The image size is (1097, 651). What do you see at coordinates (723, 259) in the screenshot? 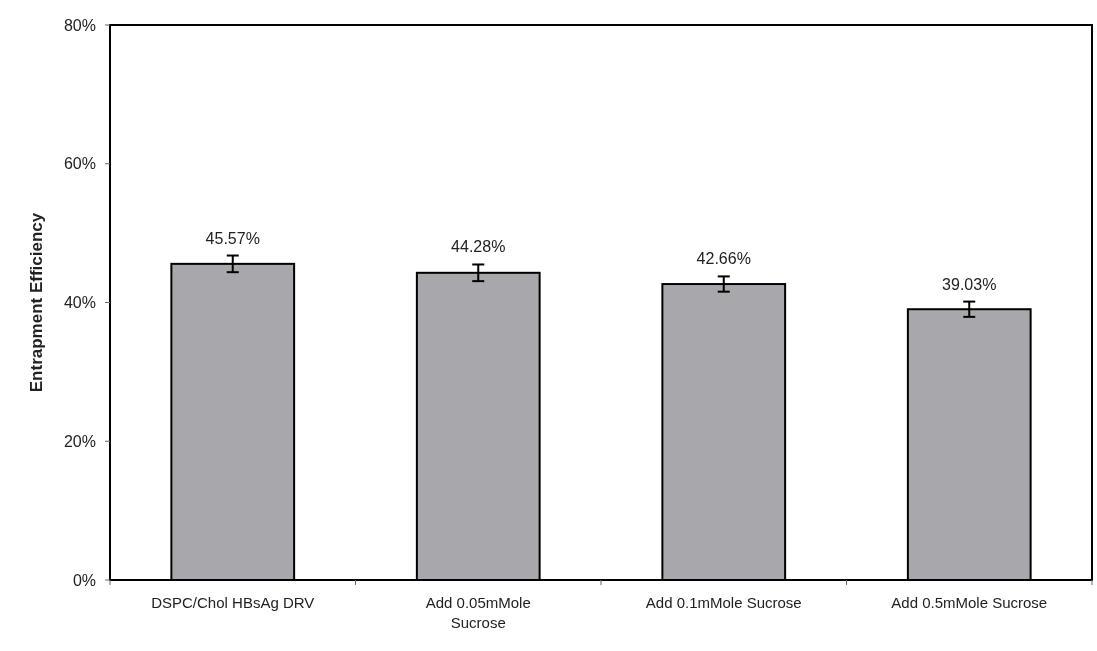
I see `data-label: 42.66%` at bounding box center [723, 259].